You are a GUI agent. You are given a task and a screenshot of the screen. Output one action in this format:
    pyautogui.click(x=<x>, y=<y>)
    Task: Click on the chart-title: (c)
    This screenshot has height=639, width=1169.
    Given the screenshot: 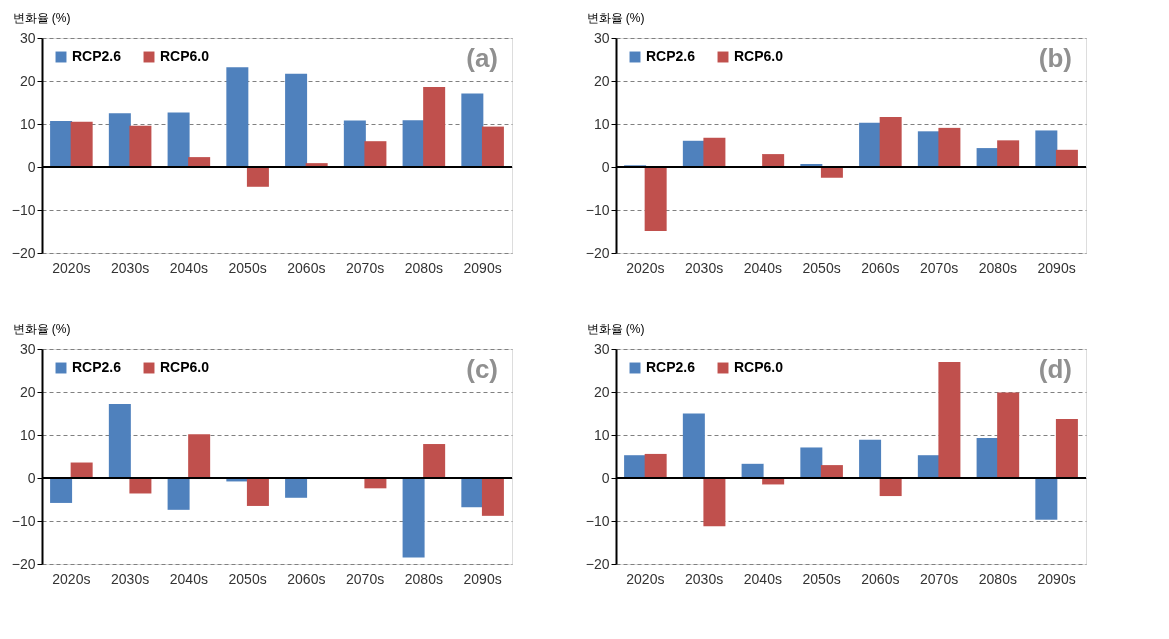 What is the action you would take?
    pyautogui.click(x=482, y=369)
    